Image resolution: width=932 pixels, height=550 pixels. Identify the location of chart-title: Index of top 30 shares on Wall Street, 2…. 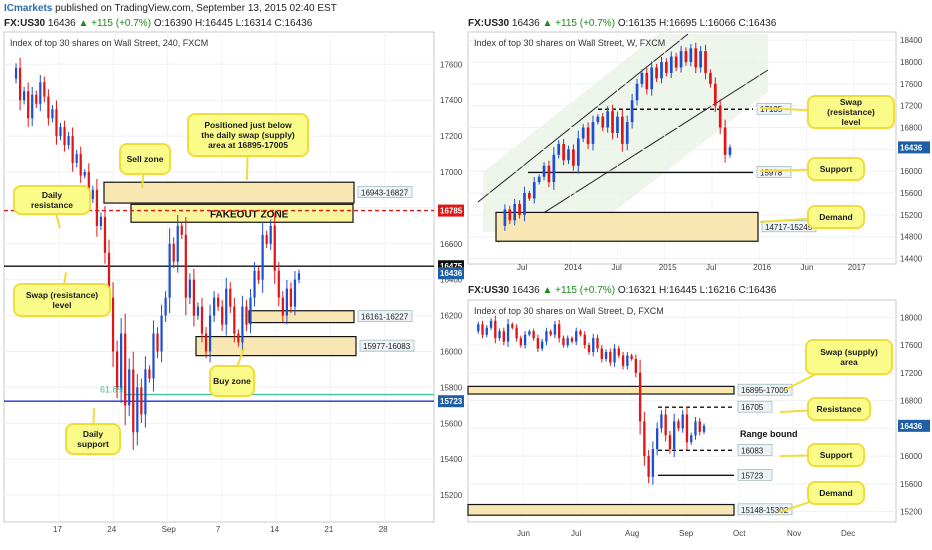
(109, 43).